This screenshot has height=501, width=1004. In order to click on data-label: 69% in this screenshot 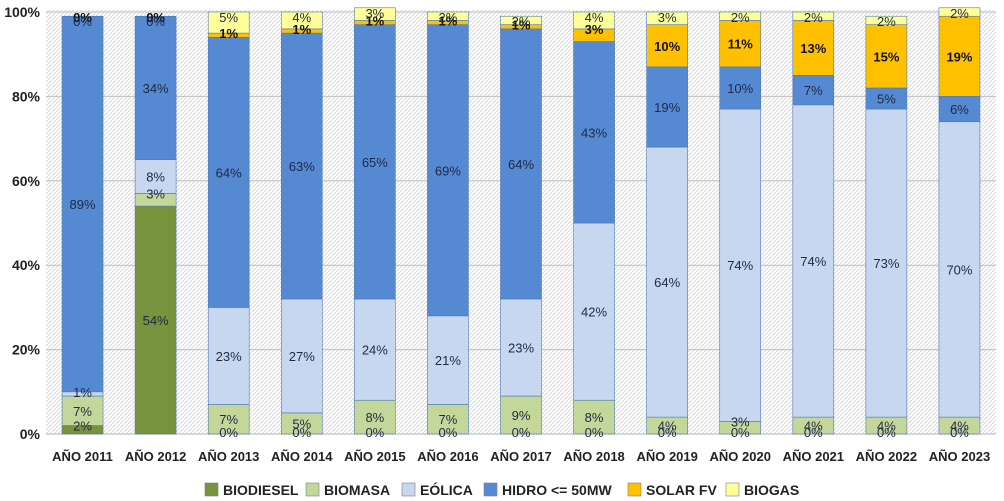, I will do `click(448, 170)`.